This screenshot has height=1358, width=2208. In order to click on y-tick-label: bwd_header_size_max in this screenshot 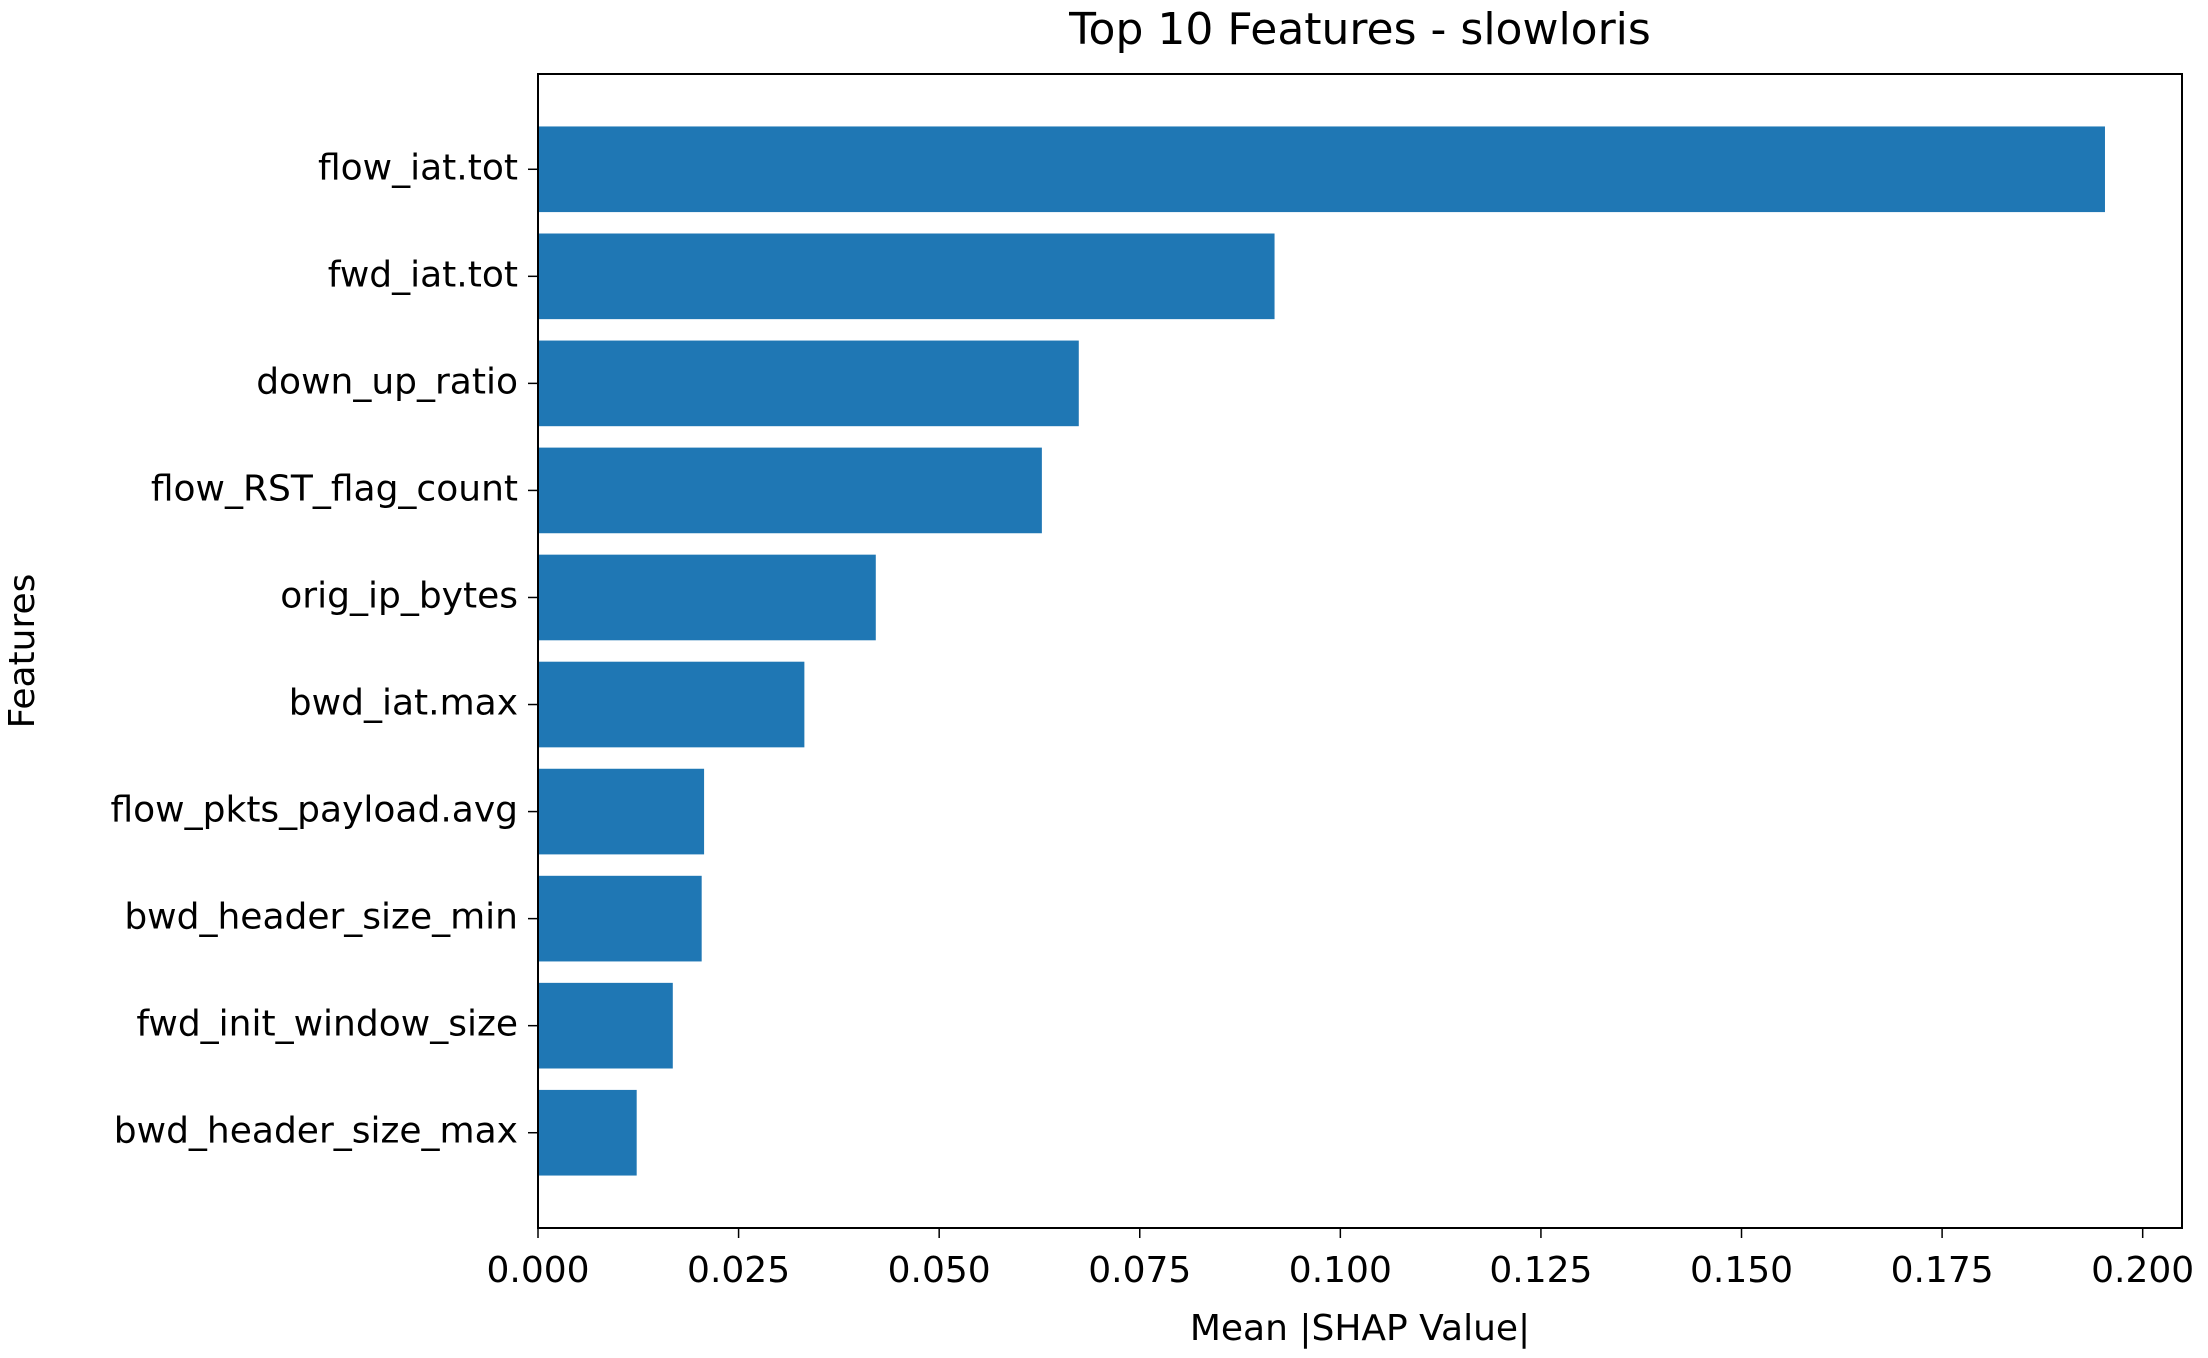, I will do `click(316, 1131)`.